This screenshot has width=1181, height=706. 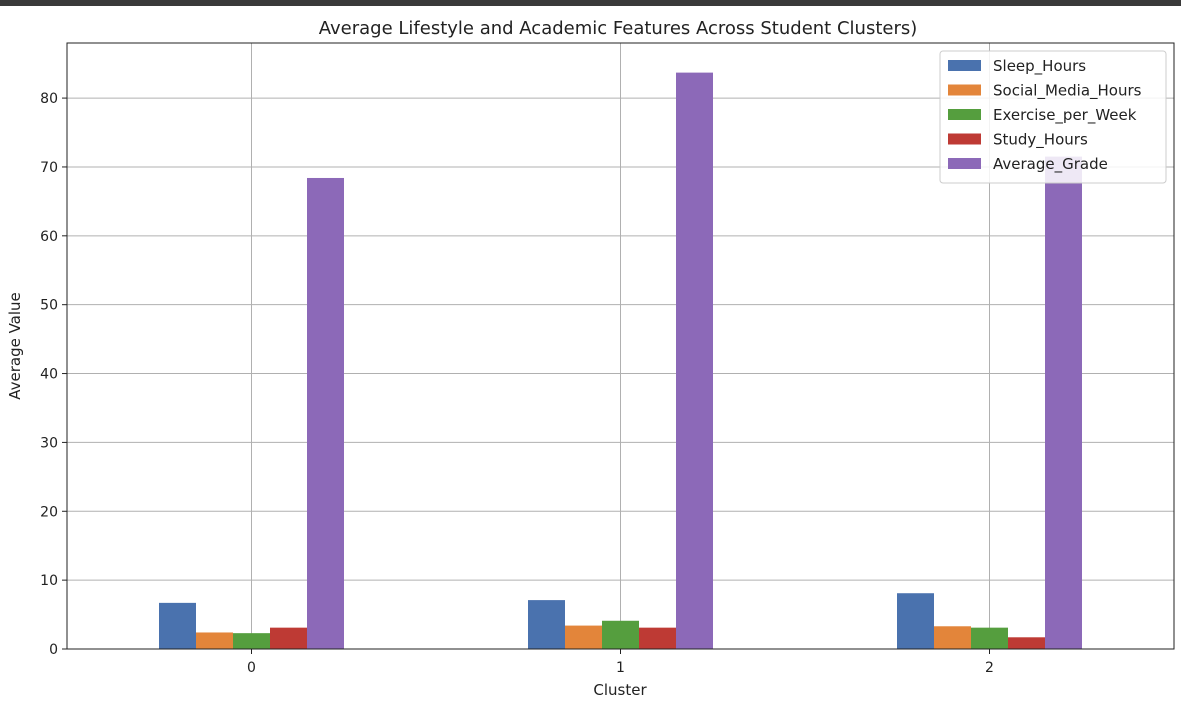 What do you see at coordinates (15, 346) in the screenshot?
I see `y-axis-label: Average Value` at bounding box center [15, 346].